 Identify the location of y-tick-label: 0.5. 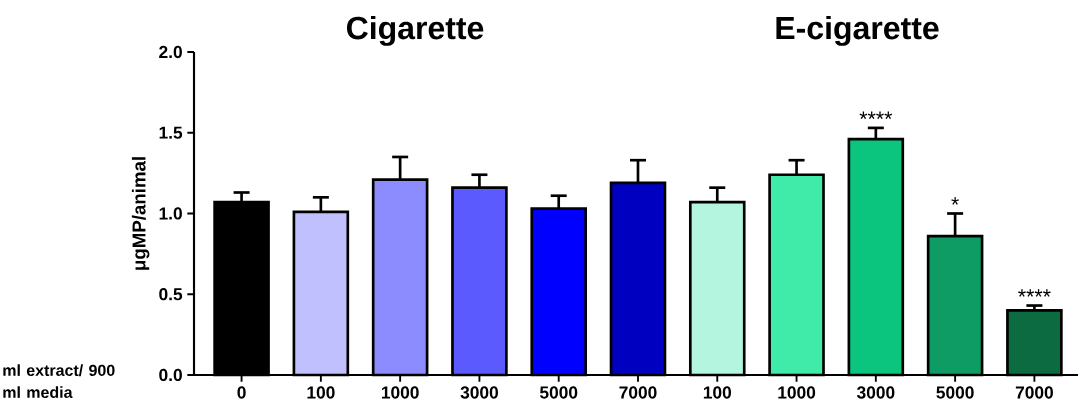
(171, 294).